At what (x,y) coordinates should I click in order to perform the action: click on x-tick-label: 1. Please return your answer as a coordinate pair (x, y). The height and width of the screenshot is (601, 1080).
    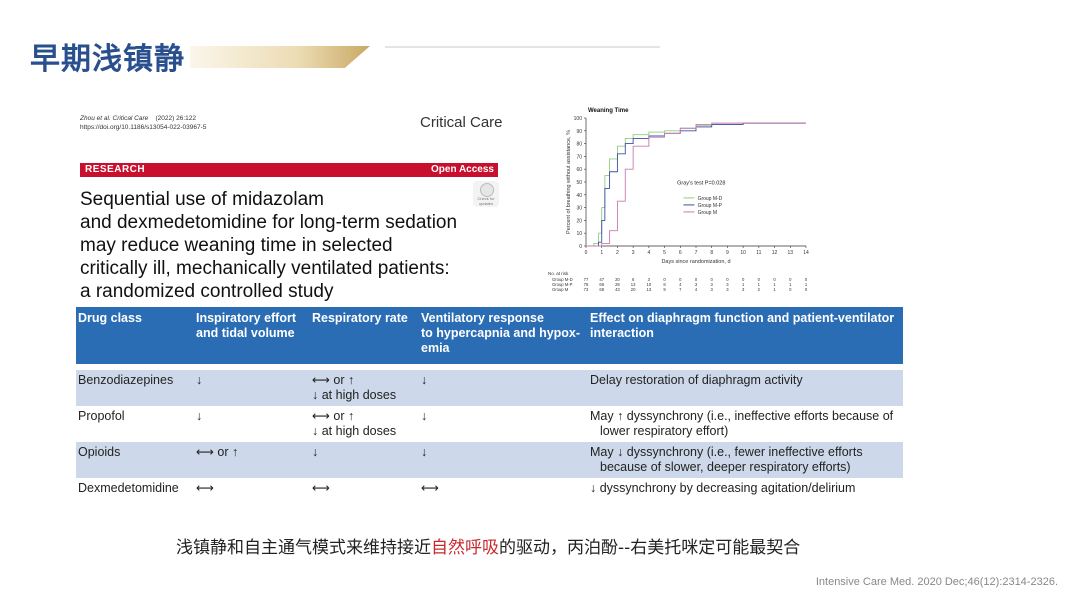
    Looking at the image, I should click on (601, 253).